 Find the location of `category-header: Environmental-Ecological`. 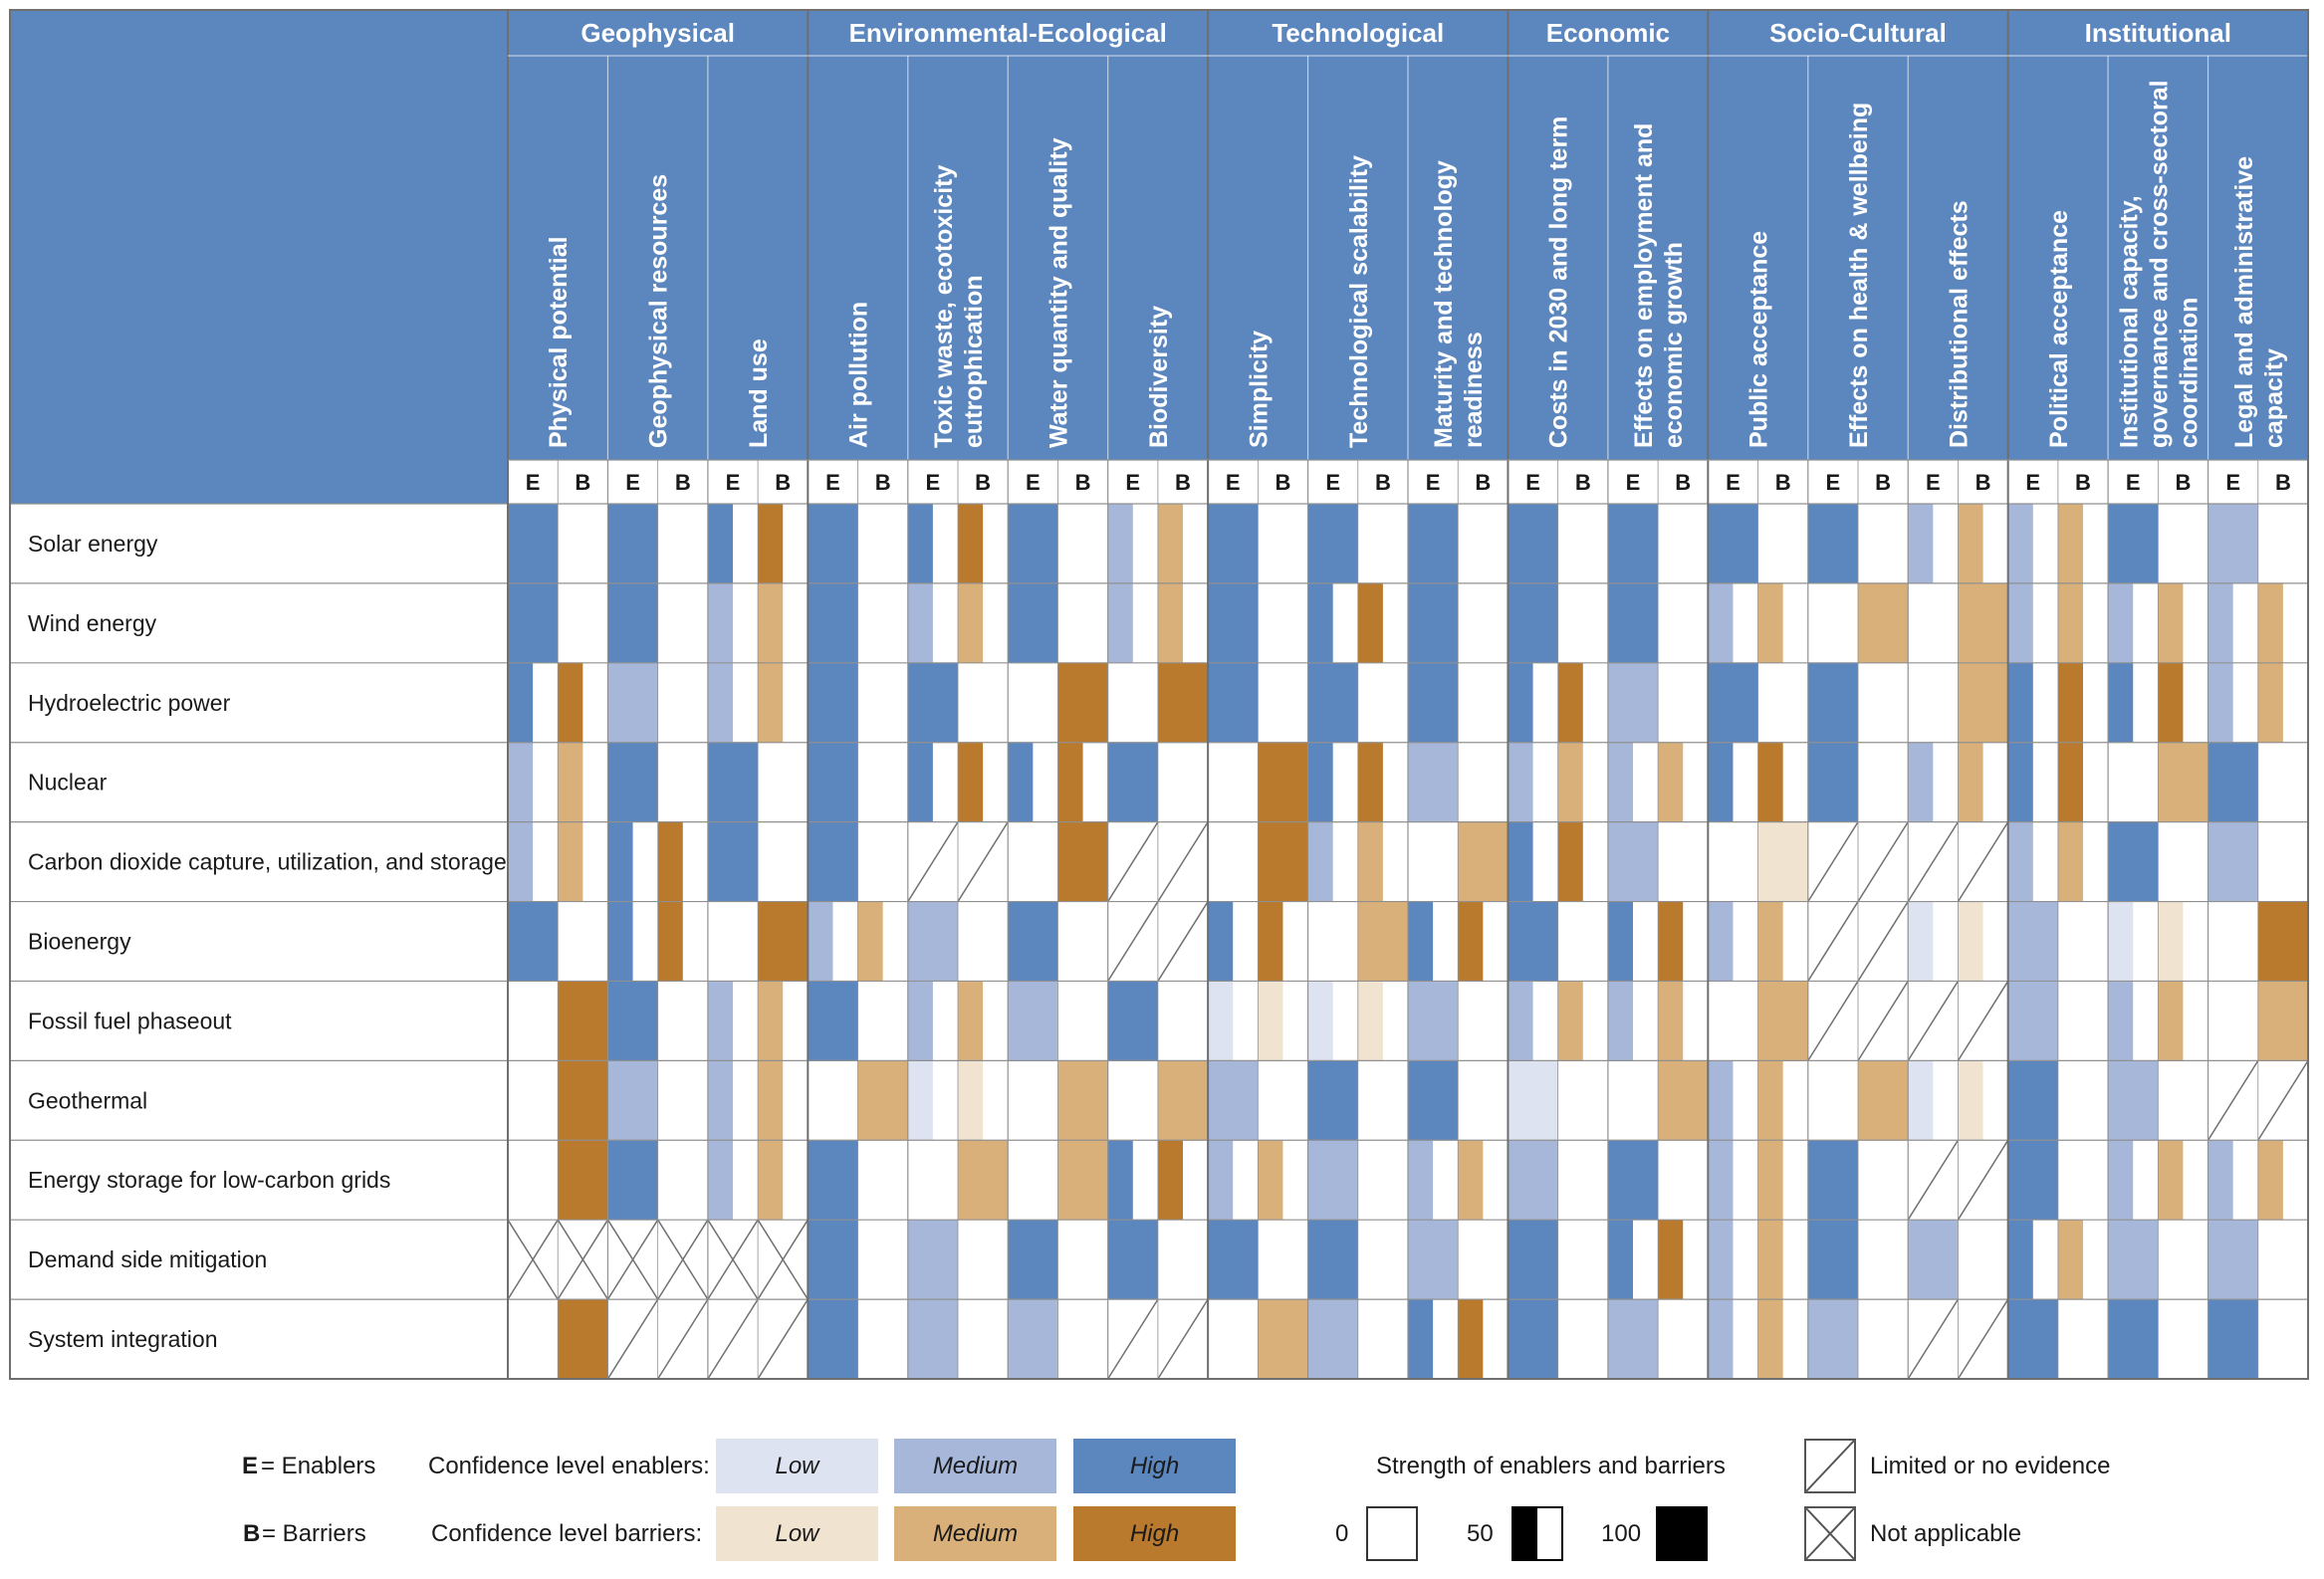

category-header: Environmental-Ecological is located at coordinates (1008, 33).